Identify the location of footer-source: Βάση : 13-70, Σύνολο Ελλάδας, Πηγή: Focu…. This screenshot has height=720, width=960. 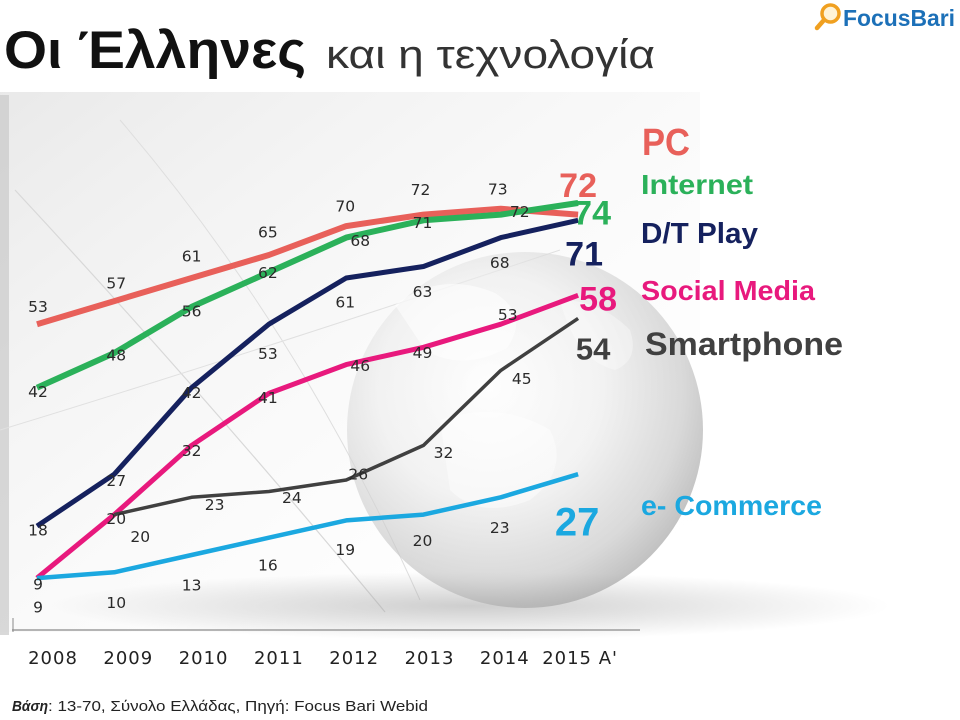
(220, 706).